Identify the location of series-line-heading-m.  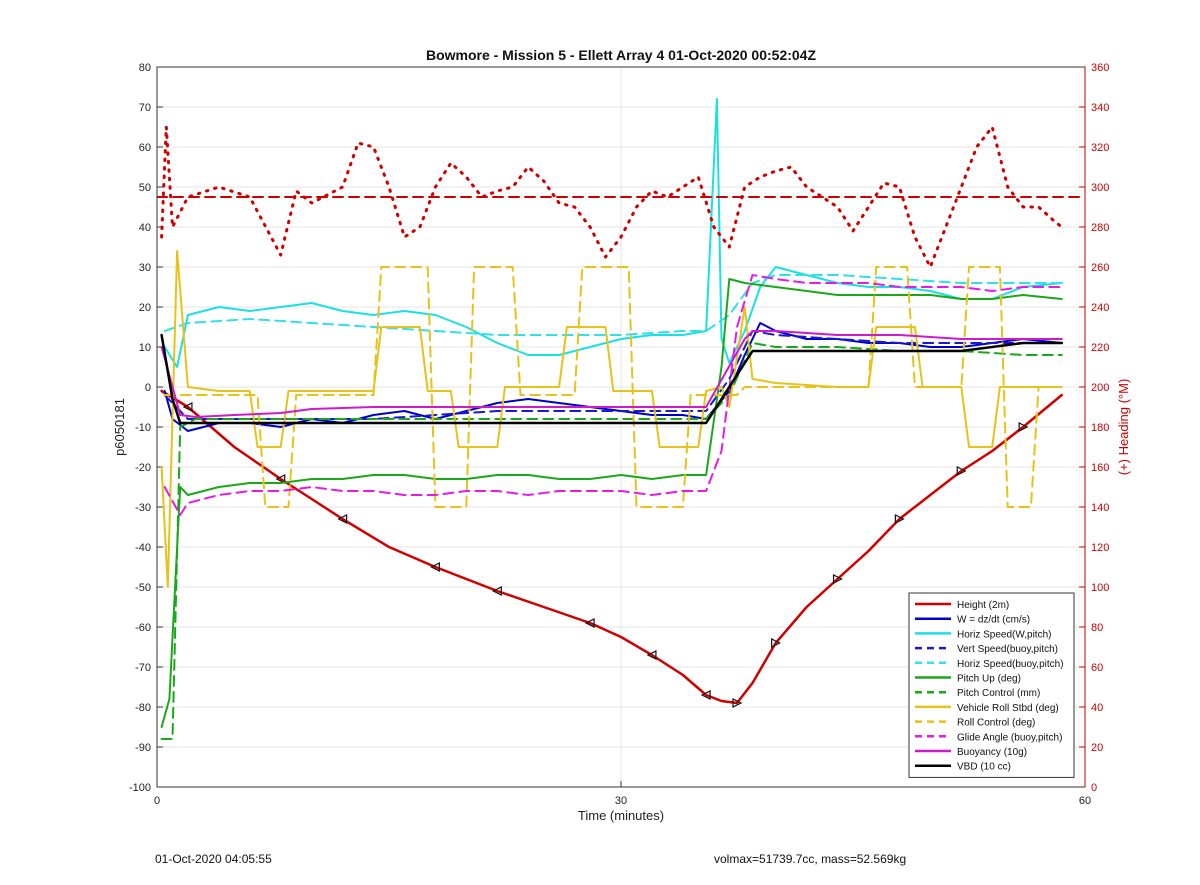
(612, 197).